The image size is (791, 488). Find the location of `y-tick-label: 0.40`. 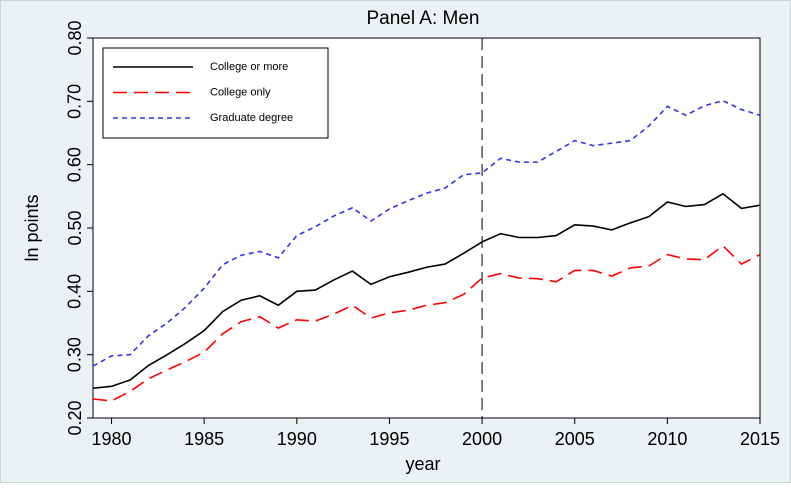

y-tick-label: 0.40 is located at coordinates (75, 291).